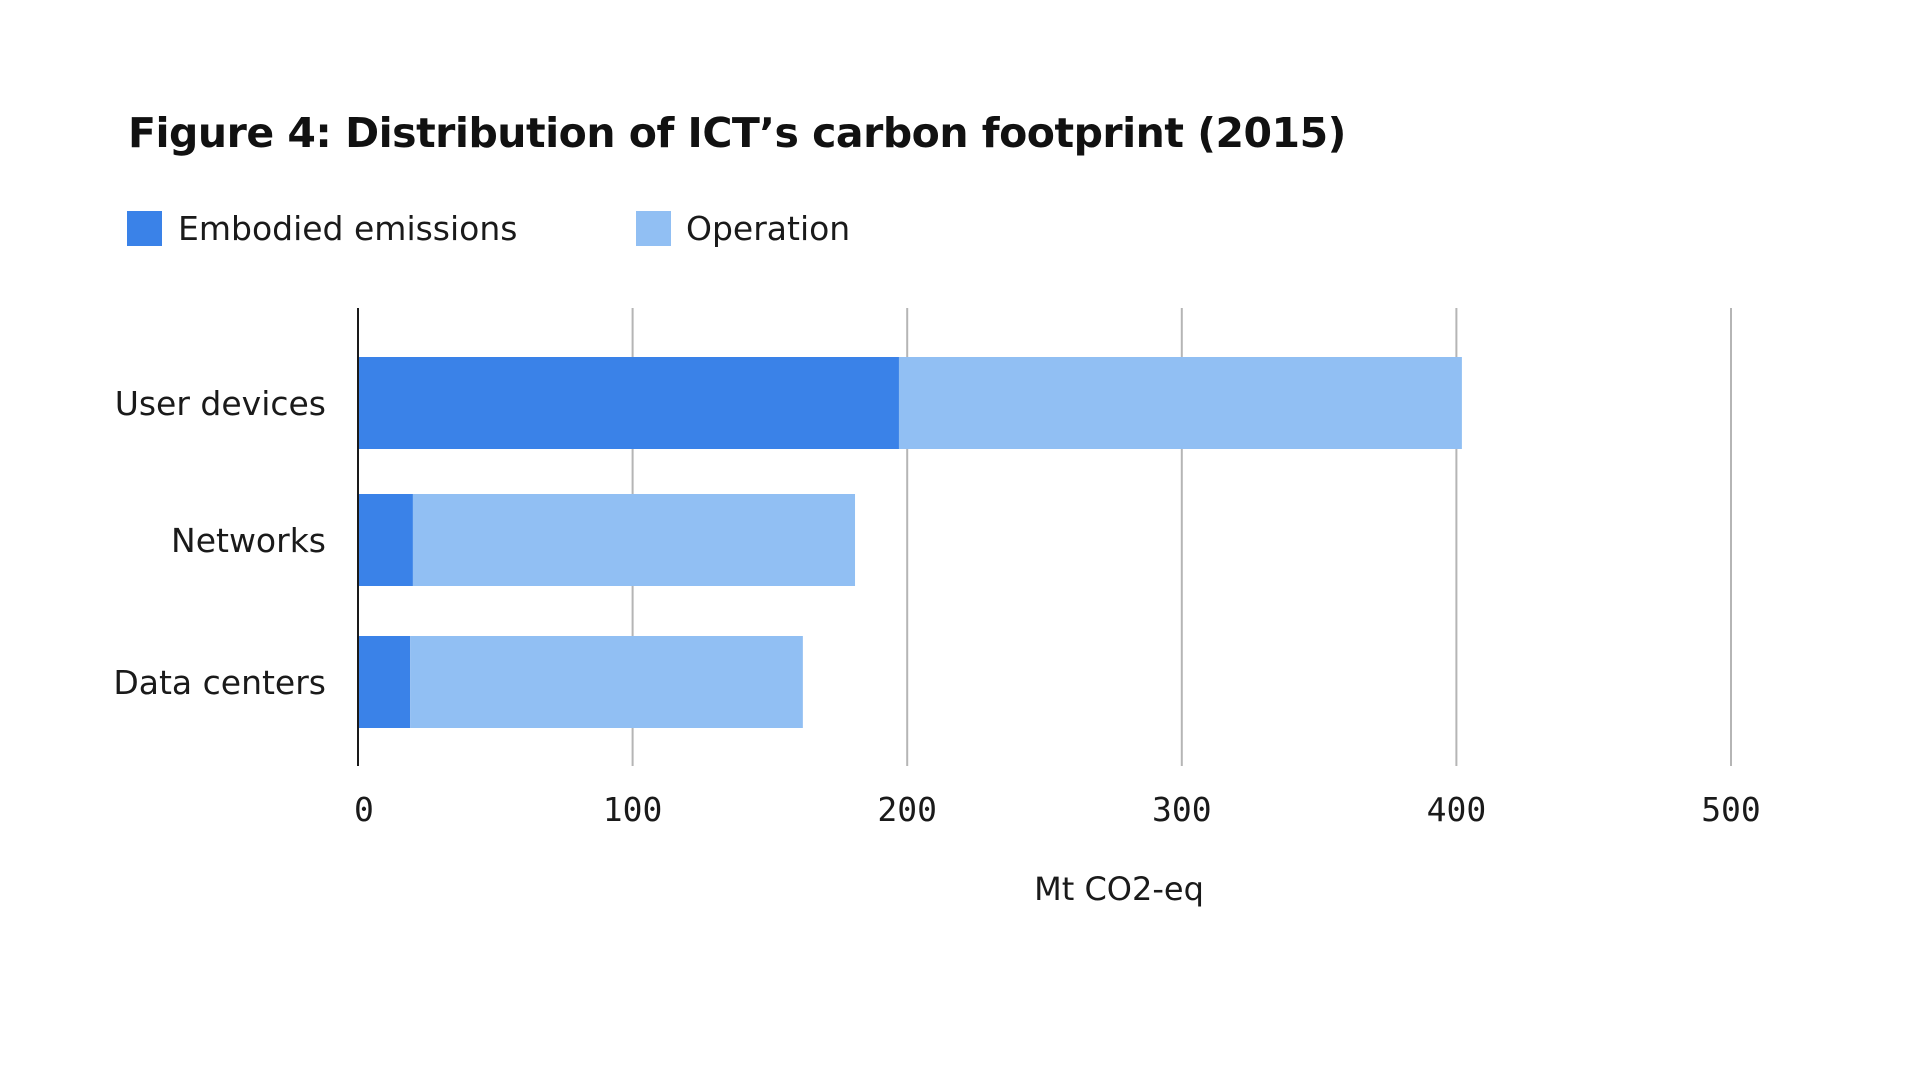  What do you see at coordinates (628, 403) in the screenshot?
I see `bar-user-devices-embodied` at bounding box center [628, 403].